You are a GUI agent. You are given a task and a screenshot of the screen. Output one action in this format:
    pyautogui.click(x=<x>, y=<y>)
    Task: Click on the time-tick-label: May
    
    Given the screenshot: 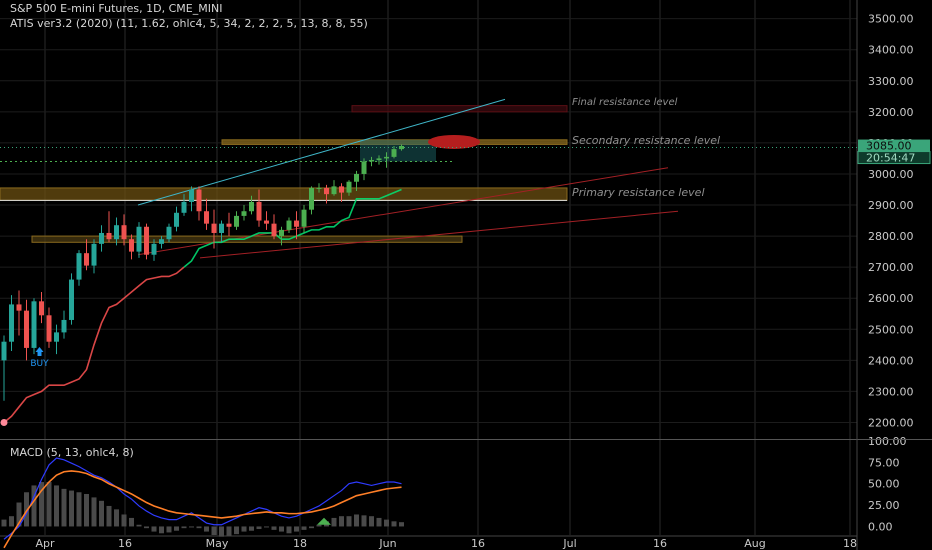 What is the action you would take?
    pyautogui.click(x=217, y=543)
    